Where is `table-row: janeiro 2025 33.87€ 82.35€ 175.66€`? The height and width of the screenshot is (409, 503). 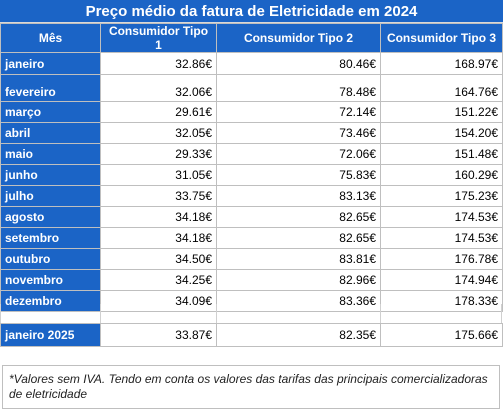
table-row: janeiro 2025 33.87€ 82.35€ 175.66€ is located at coordinates (251, 335).